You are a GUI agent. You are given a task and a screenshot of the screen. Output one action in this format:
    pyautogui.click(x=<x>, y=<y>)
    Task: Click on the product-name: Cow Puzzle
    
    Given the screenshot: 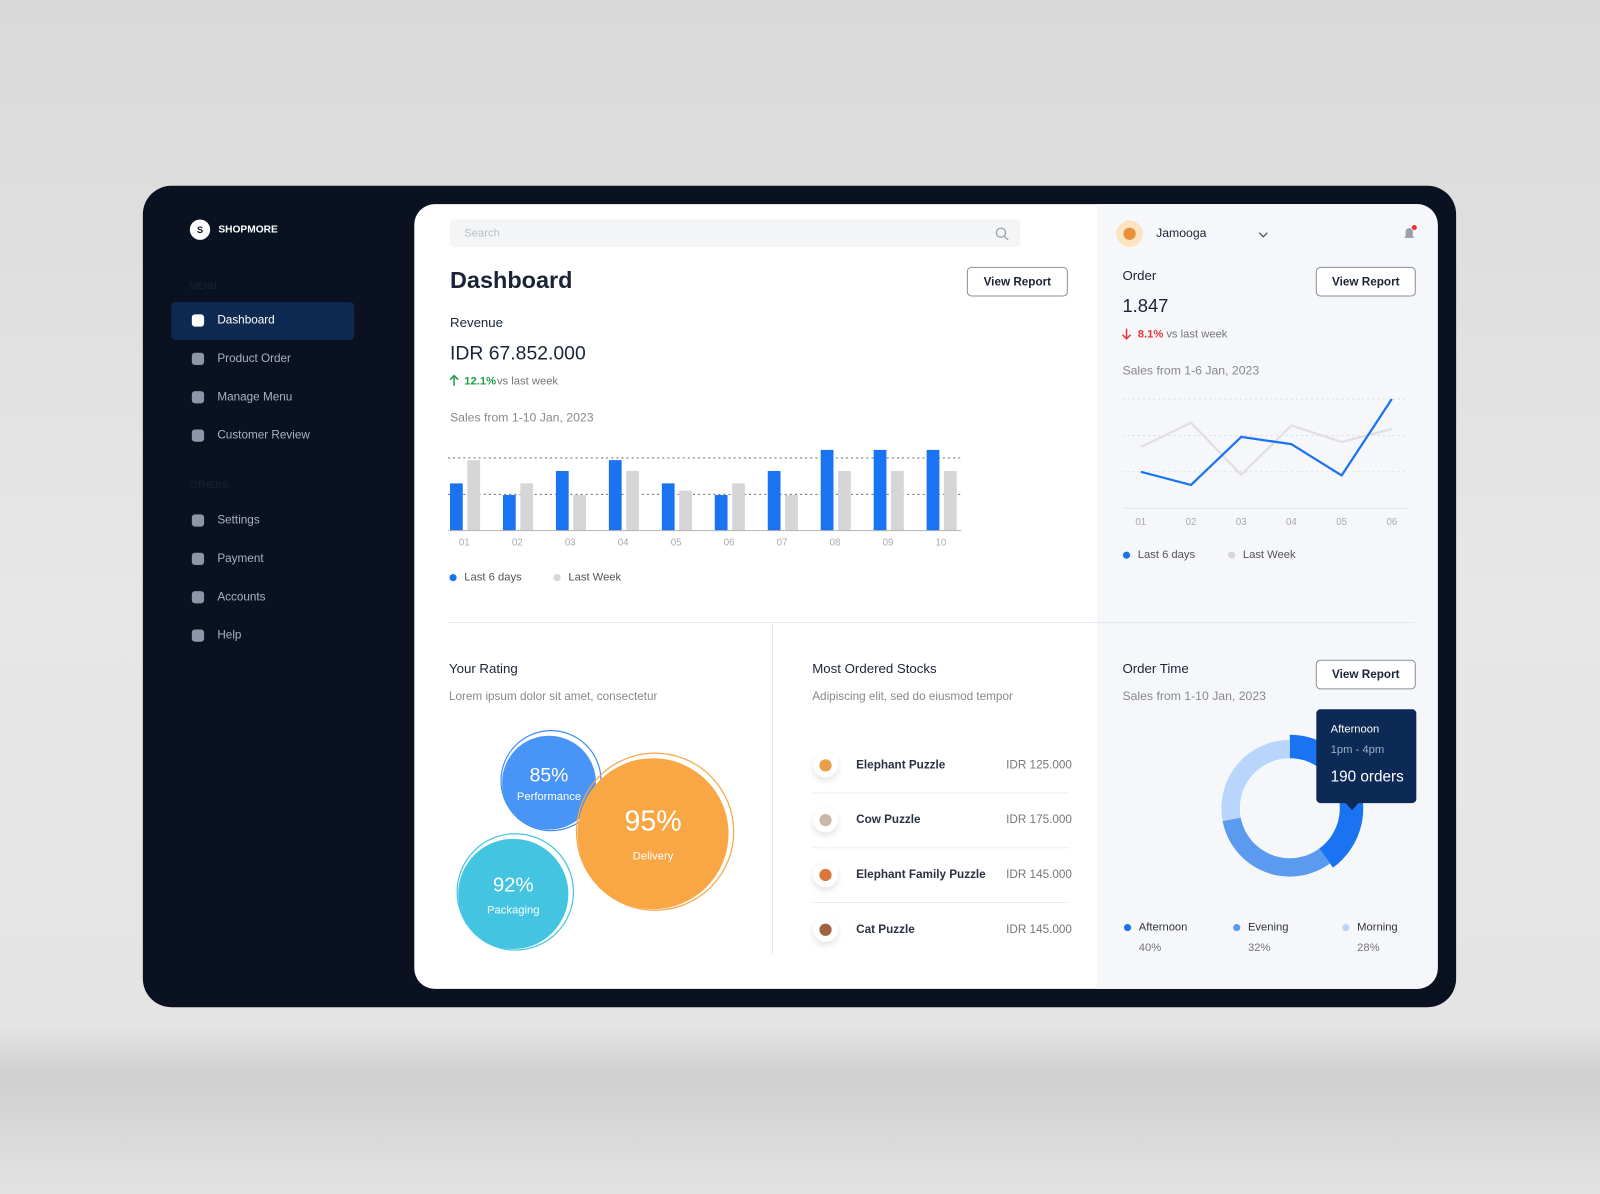 What is the action you would take?
    pyautogui.click(x=888, y=819)
    